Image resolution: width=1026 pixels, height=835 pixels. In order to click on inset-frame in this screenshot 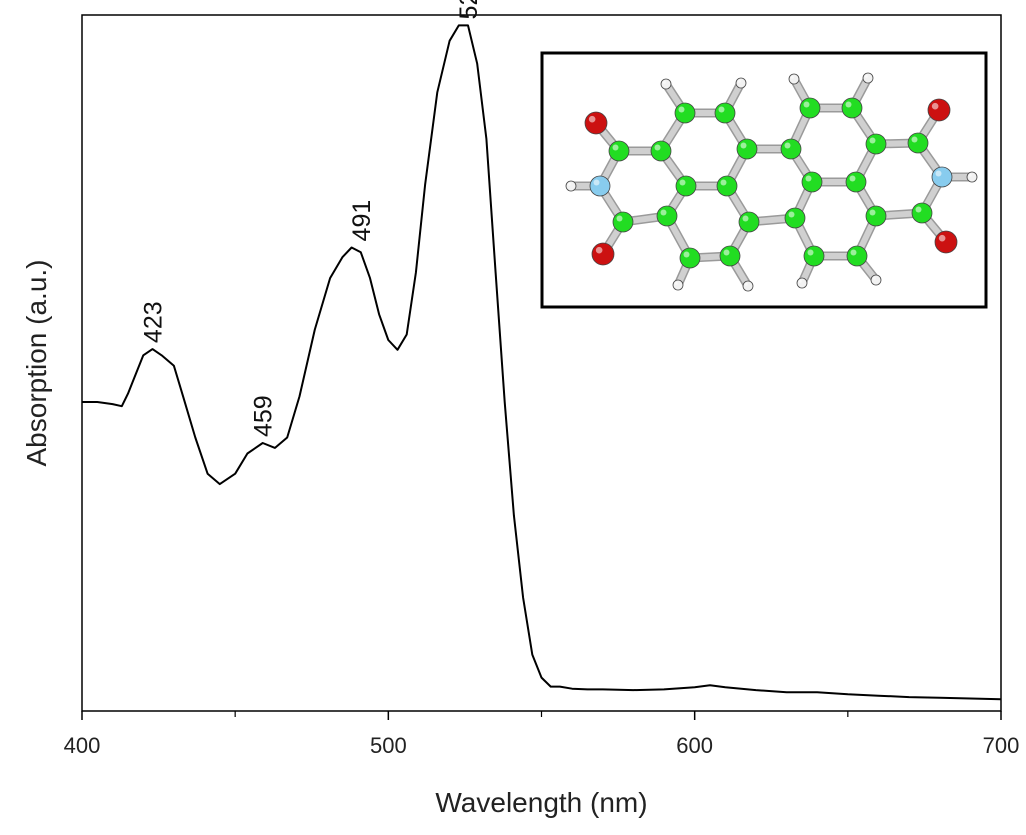, I will do `click(764, 180)`.